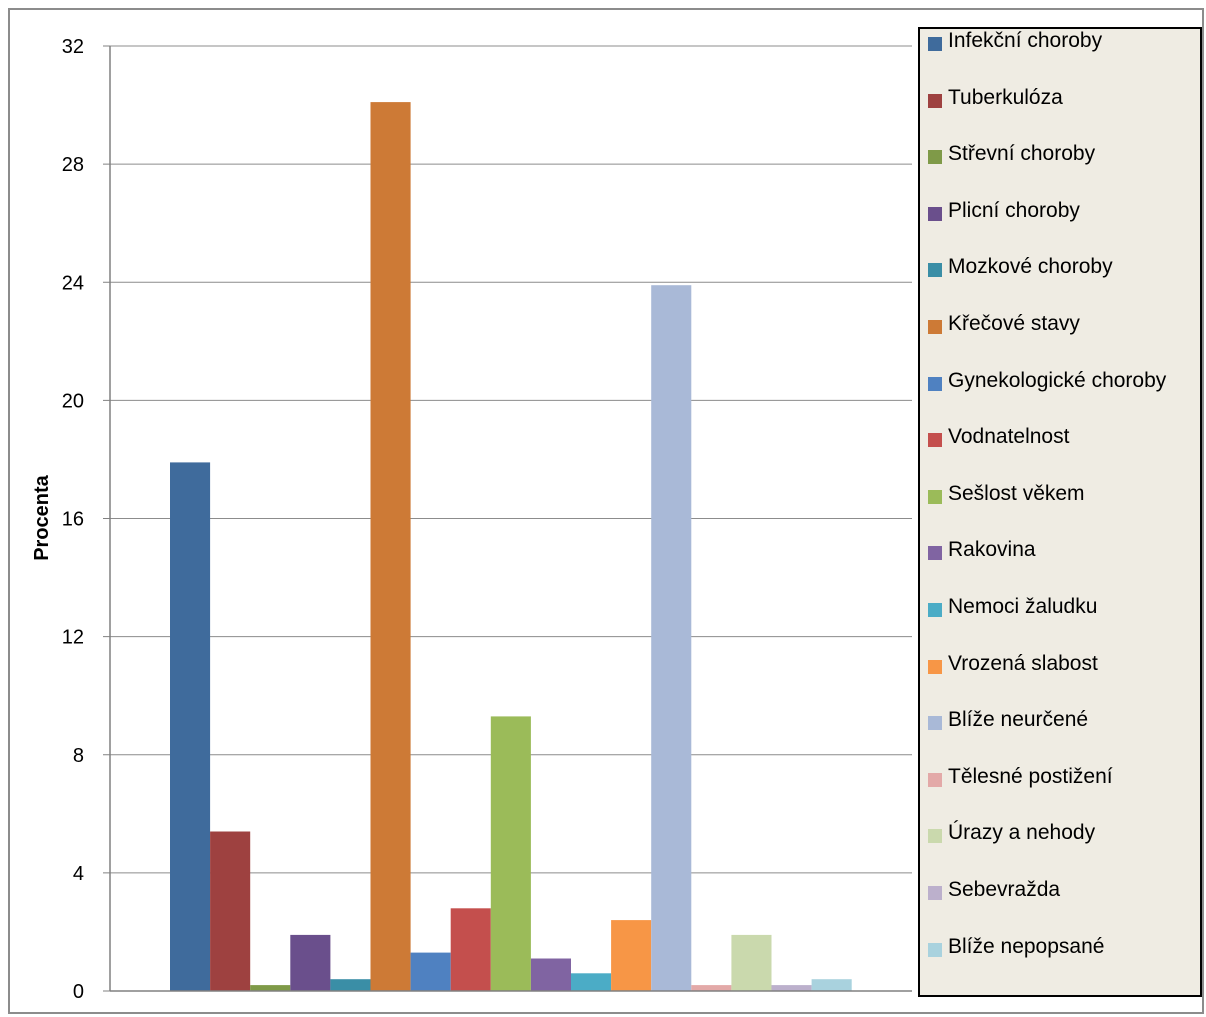 This screenshot has width=1206, height=1017. I want to click on legend-item: Sebevražda, so click(1062, 890).